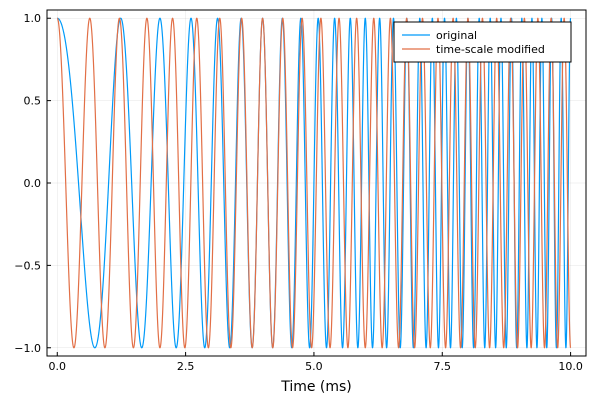  What do you see at coordinates (316, 387) in the screenshot?
I see `x-axis-label: Time (ms)` at bounding box center [316, 387].